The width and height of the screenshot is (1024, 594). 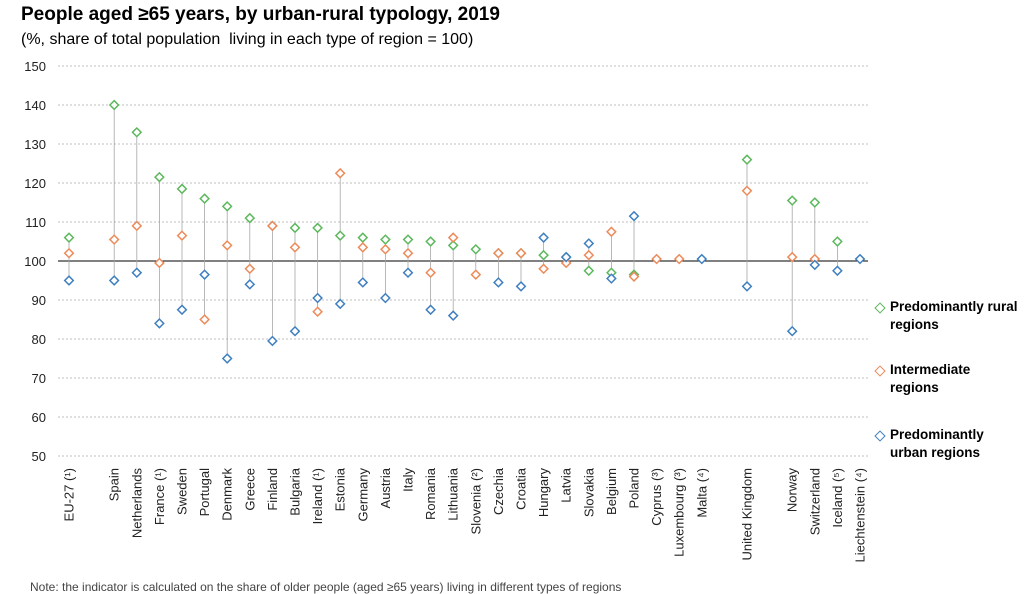 What do you see at coordinates (566, 484) in the screenshot?
I see `x-tick-label: Latvia` at bounding box center [566, 484].